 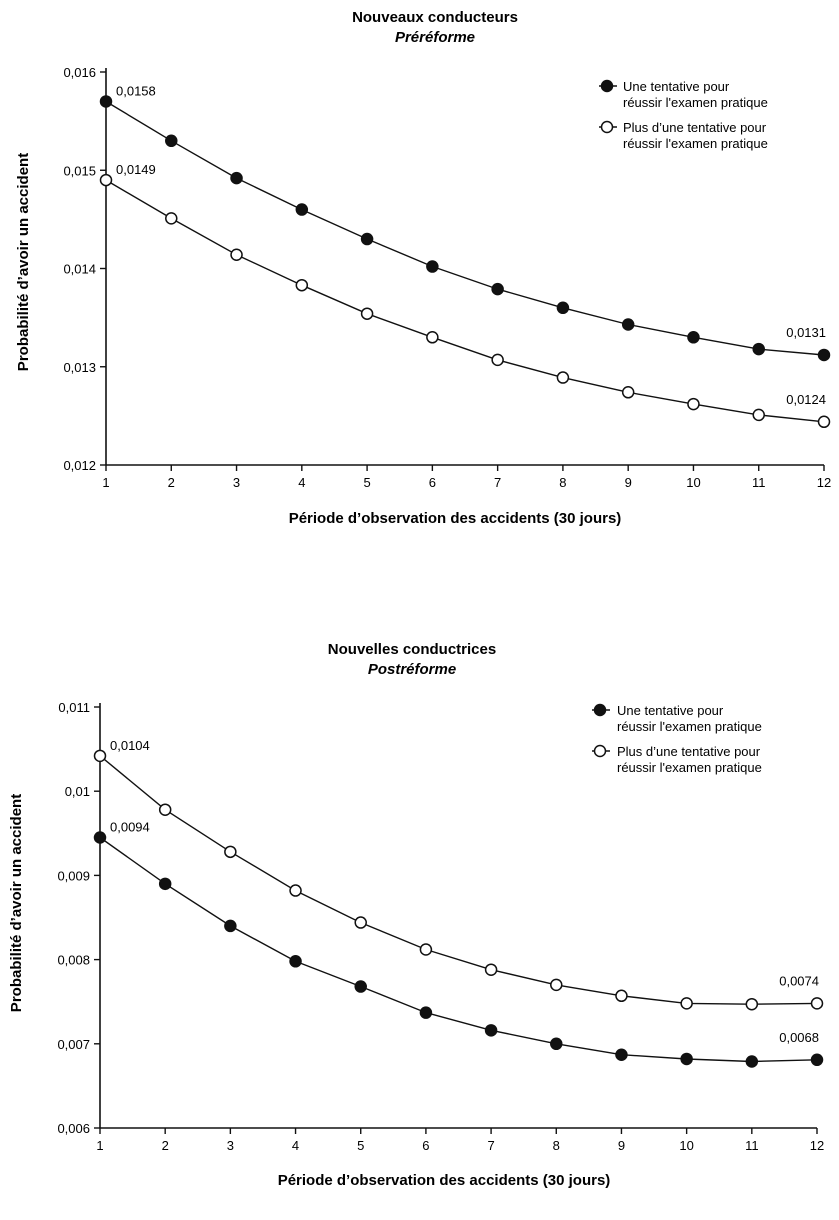 What do you see at coordinates (693, 482) in the screenshot?
I see `chart-1-x-tick-label: 10` at bounding box center [693, 482].